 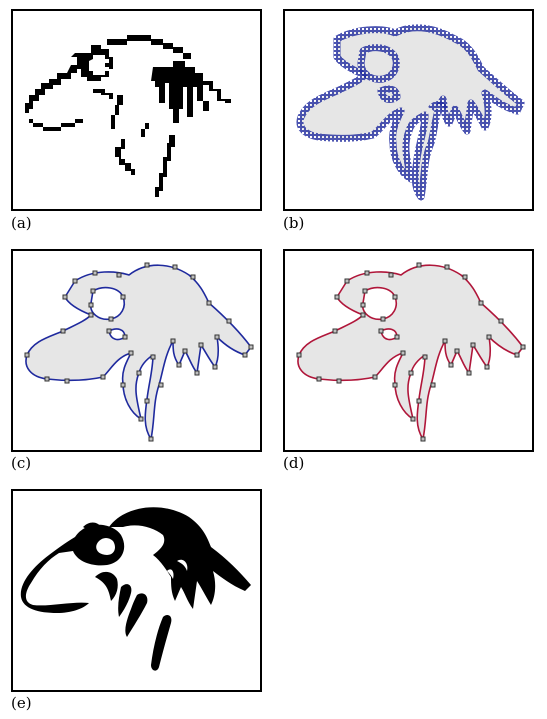 I want to click on panel-c, so click(x=136, y=350).